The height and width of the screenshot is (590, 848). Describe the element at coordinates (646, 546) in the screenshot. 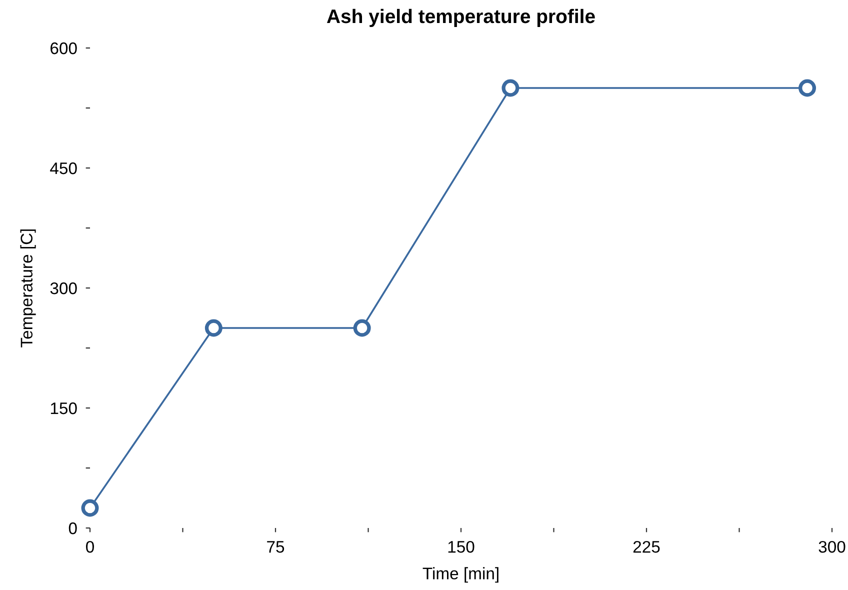

I see `x-tick-label: 225` at that location.